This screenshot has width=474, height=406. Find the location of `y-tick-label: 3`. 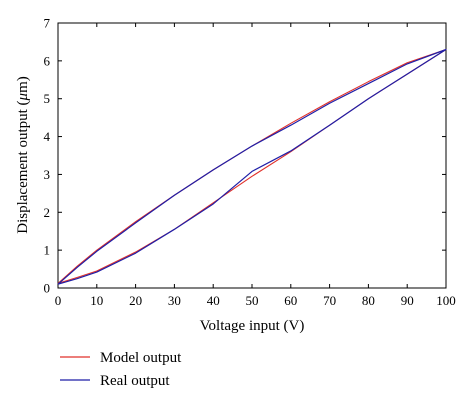

y-tick-label: 3 is located at coordinates (47, 174).